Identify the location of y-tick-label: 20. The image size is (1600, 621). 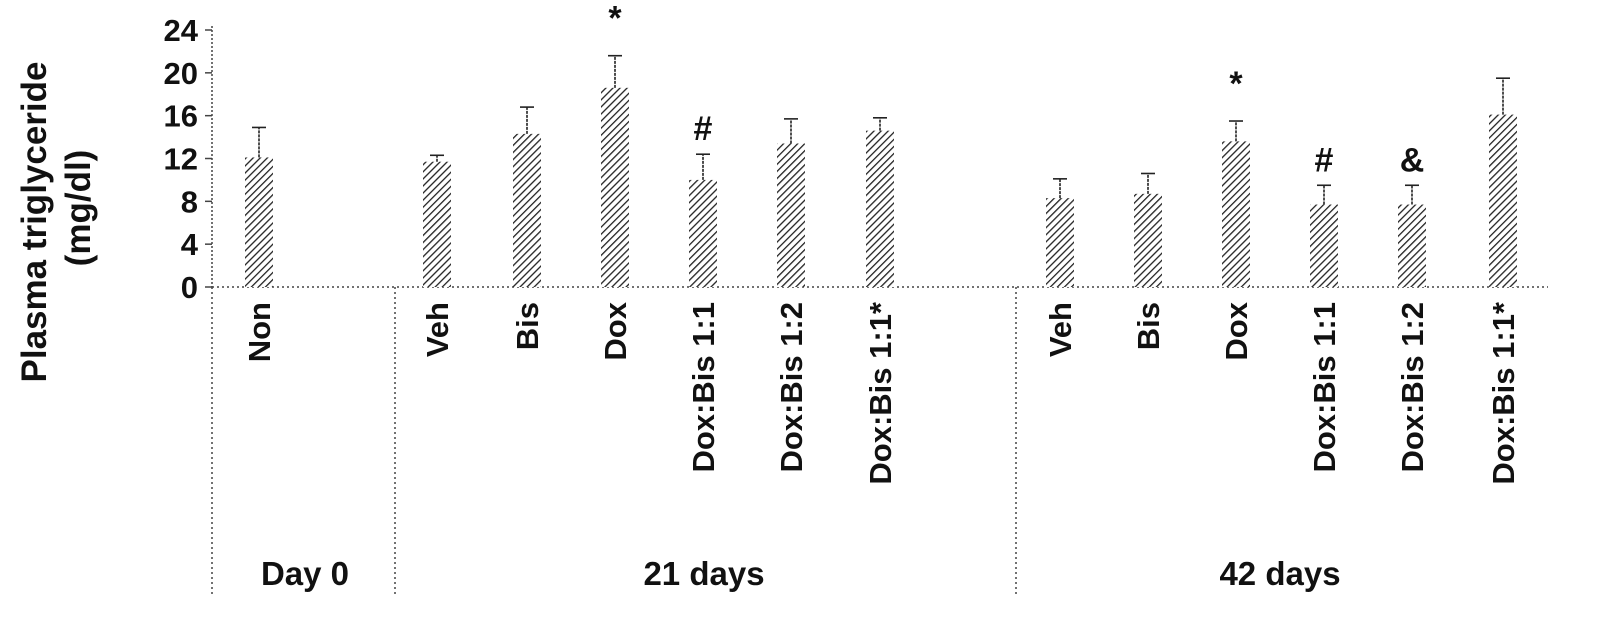
(181, 73).